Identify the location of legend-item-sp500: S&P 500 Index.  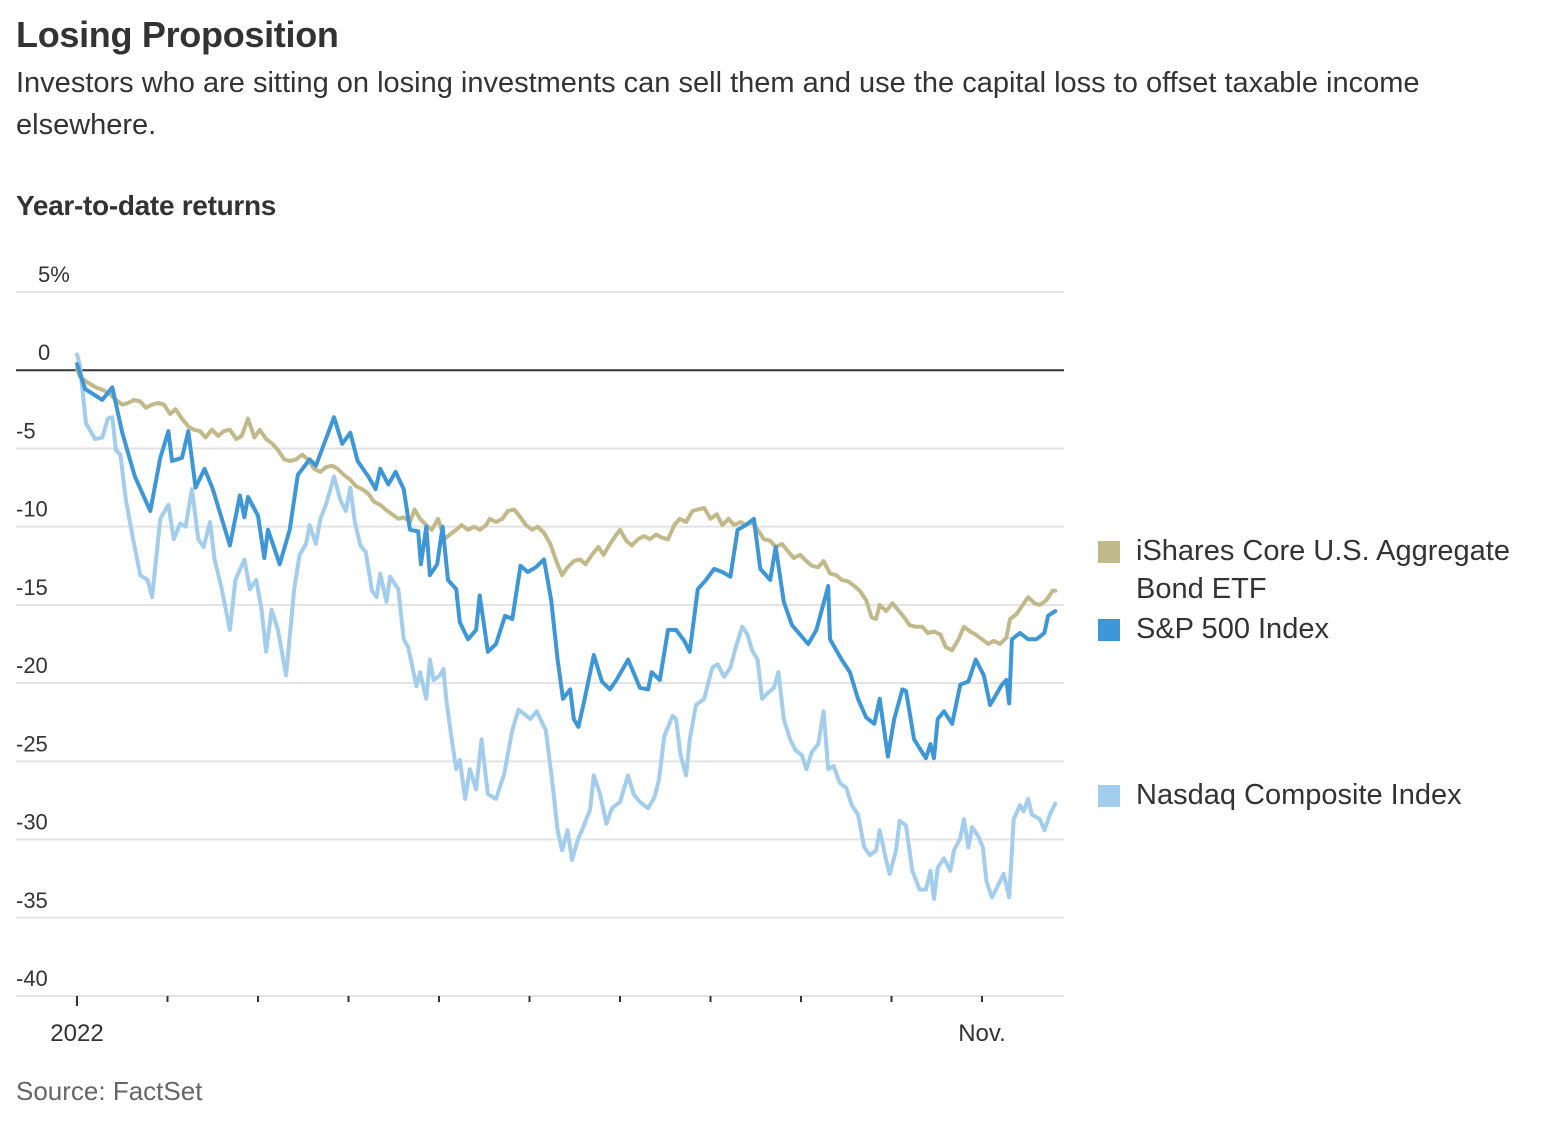
(1318, 630).